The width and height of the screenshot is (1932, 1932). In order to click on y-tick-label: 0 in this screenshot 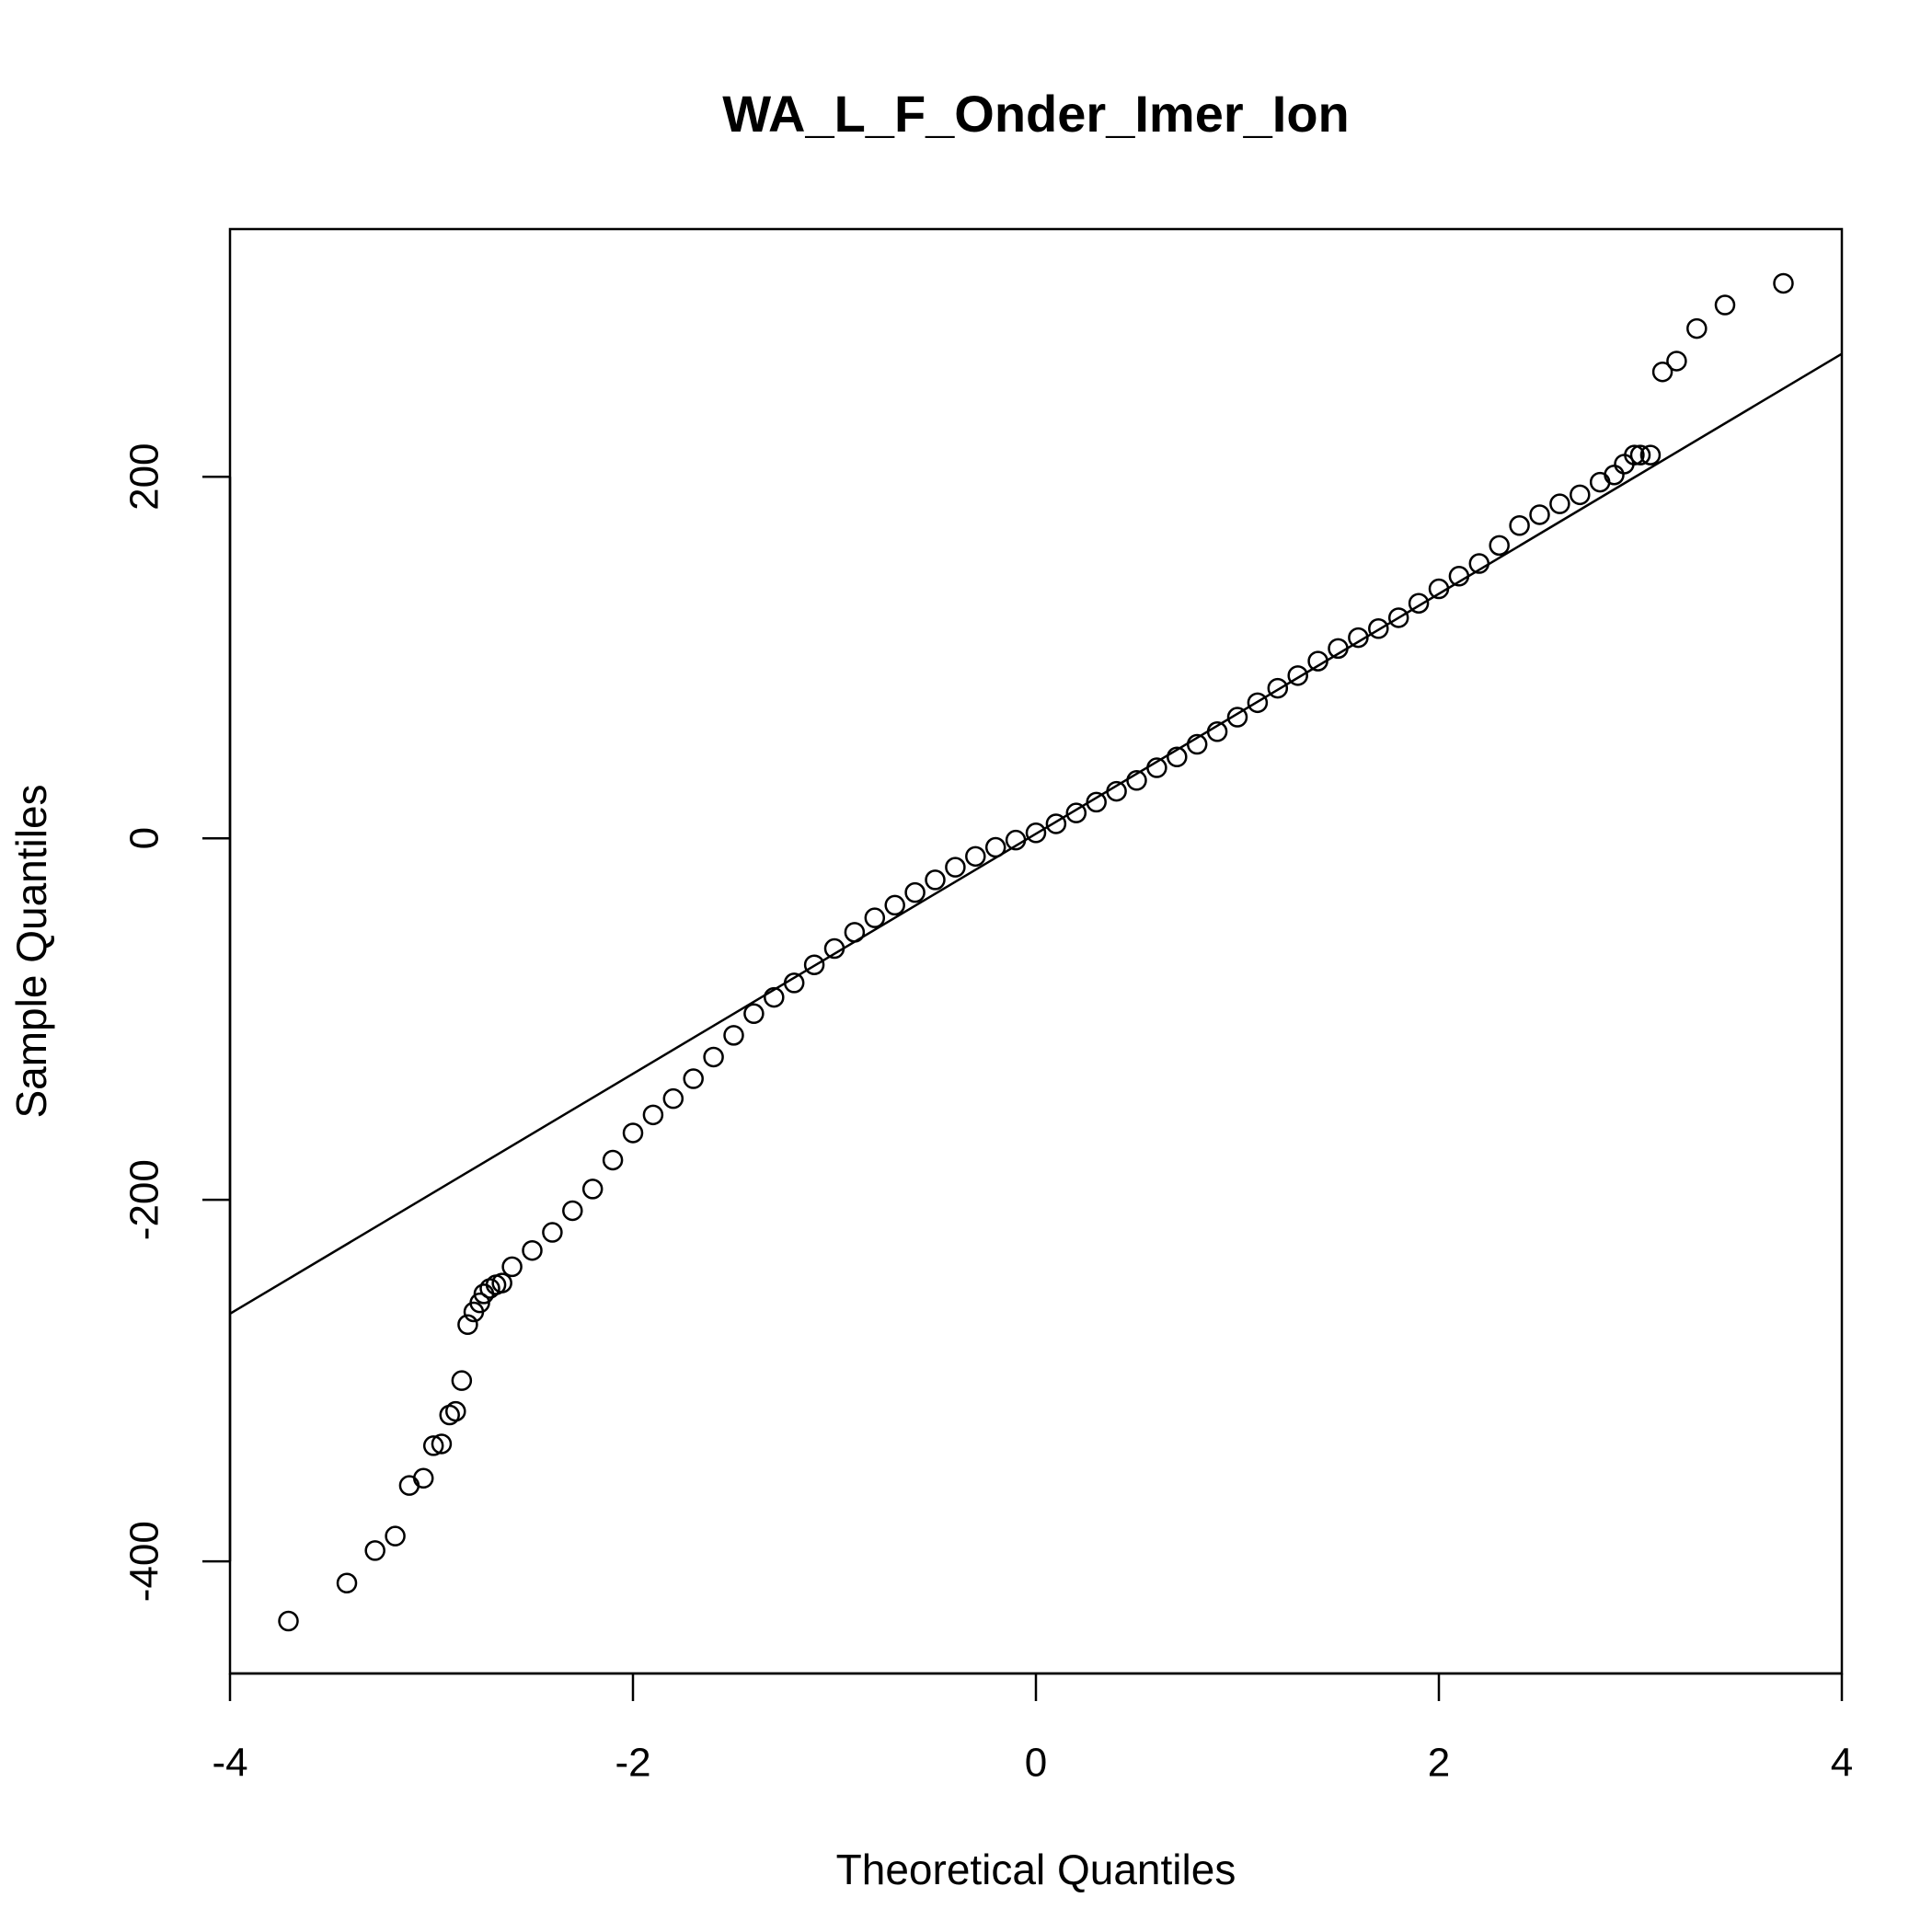, I will do `click(144, 838)`.